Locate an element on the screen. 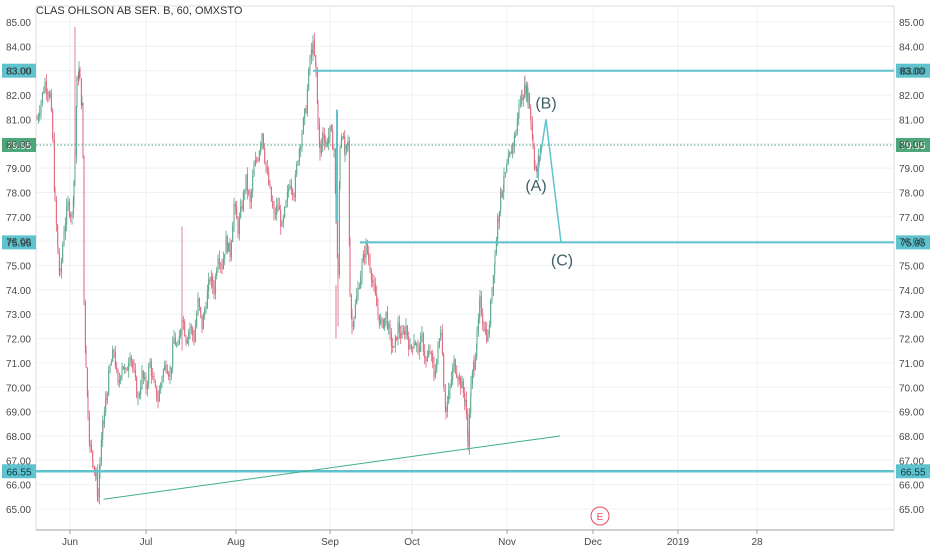 This screenshot has height=555, width=932. y-tick-label-left: 66.00 is located at coordinates (18, 486).